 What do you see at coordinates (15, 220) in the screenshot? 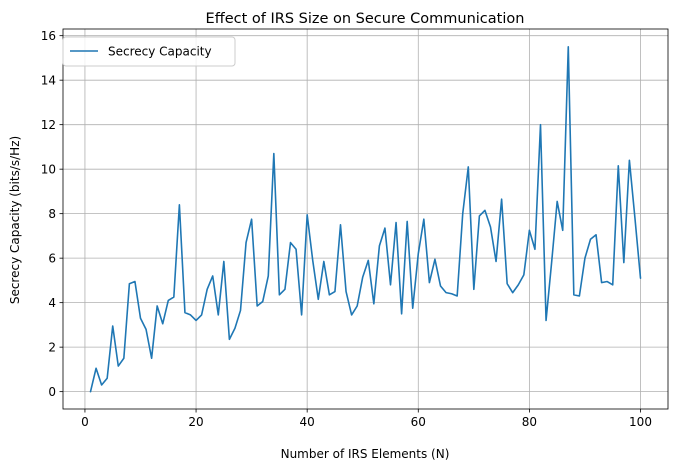
I see `y-axis-label: Secrecy Capacity (bits/s/Hz)` at bounding box center [15, 220].